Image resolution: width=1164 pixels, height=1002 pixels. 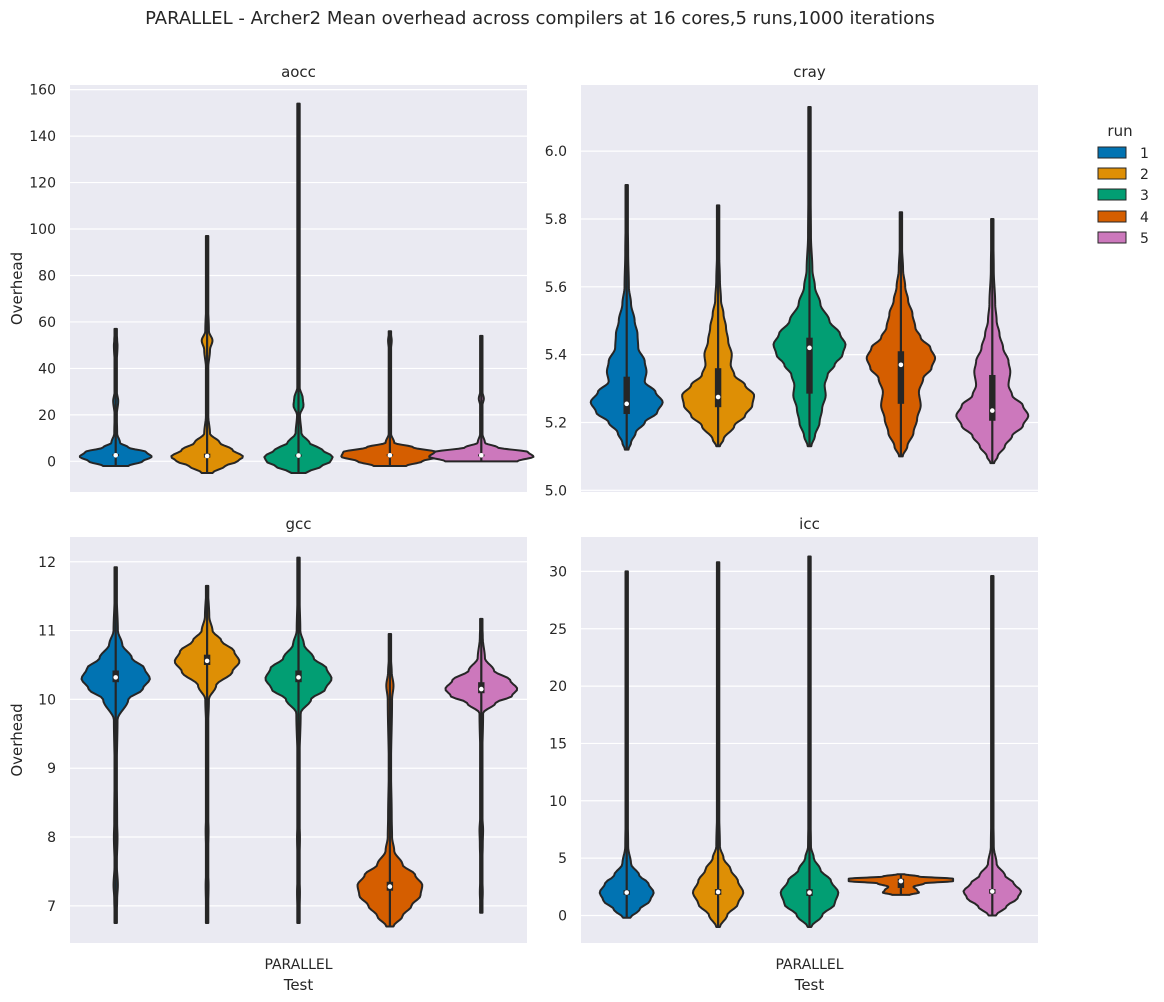 I want to click on legend-label: 2, so click(x=1144, y=175).